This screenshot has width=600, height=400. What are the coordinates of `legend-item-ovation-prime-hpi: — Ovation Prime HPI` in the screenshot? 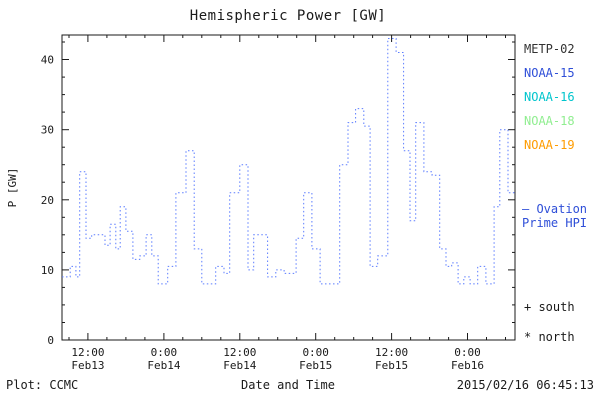 It's located at (554, 216).